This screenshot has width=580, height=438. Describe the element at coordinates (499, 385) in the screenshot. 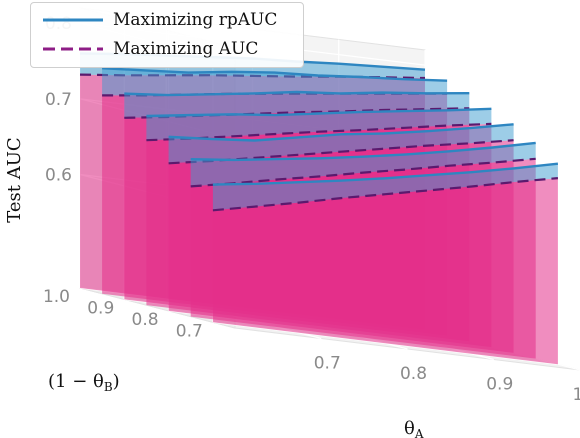

I see `x-tick-label: 0.9` at that location.